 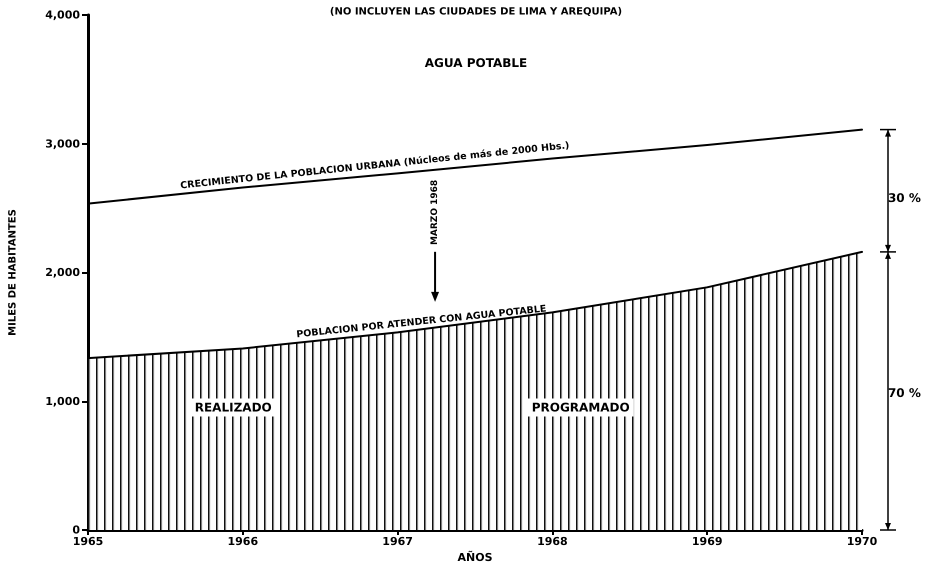 What do you see at coordinates (62, 143) in the screenshot?
I see `y-tick-label: 3,000` at bounding box center [62, 143].